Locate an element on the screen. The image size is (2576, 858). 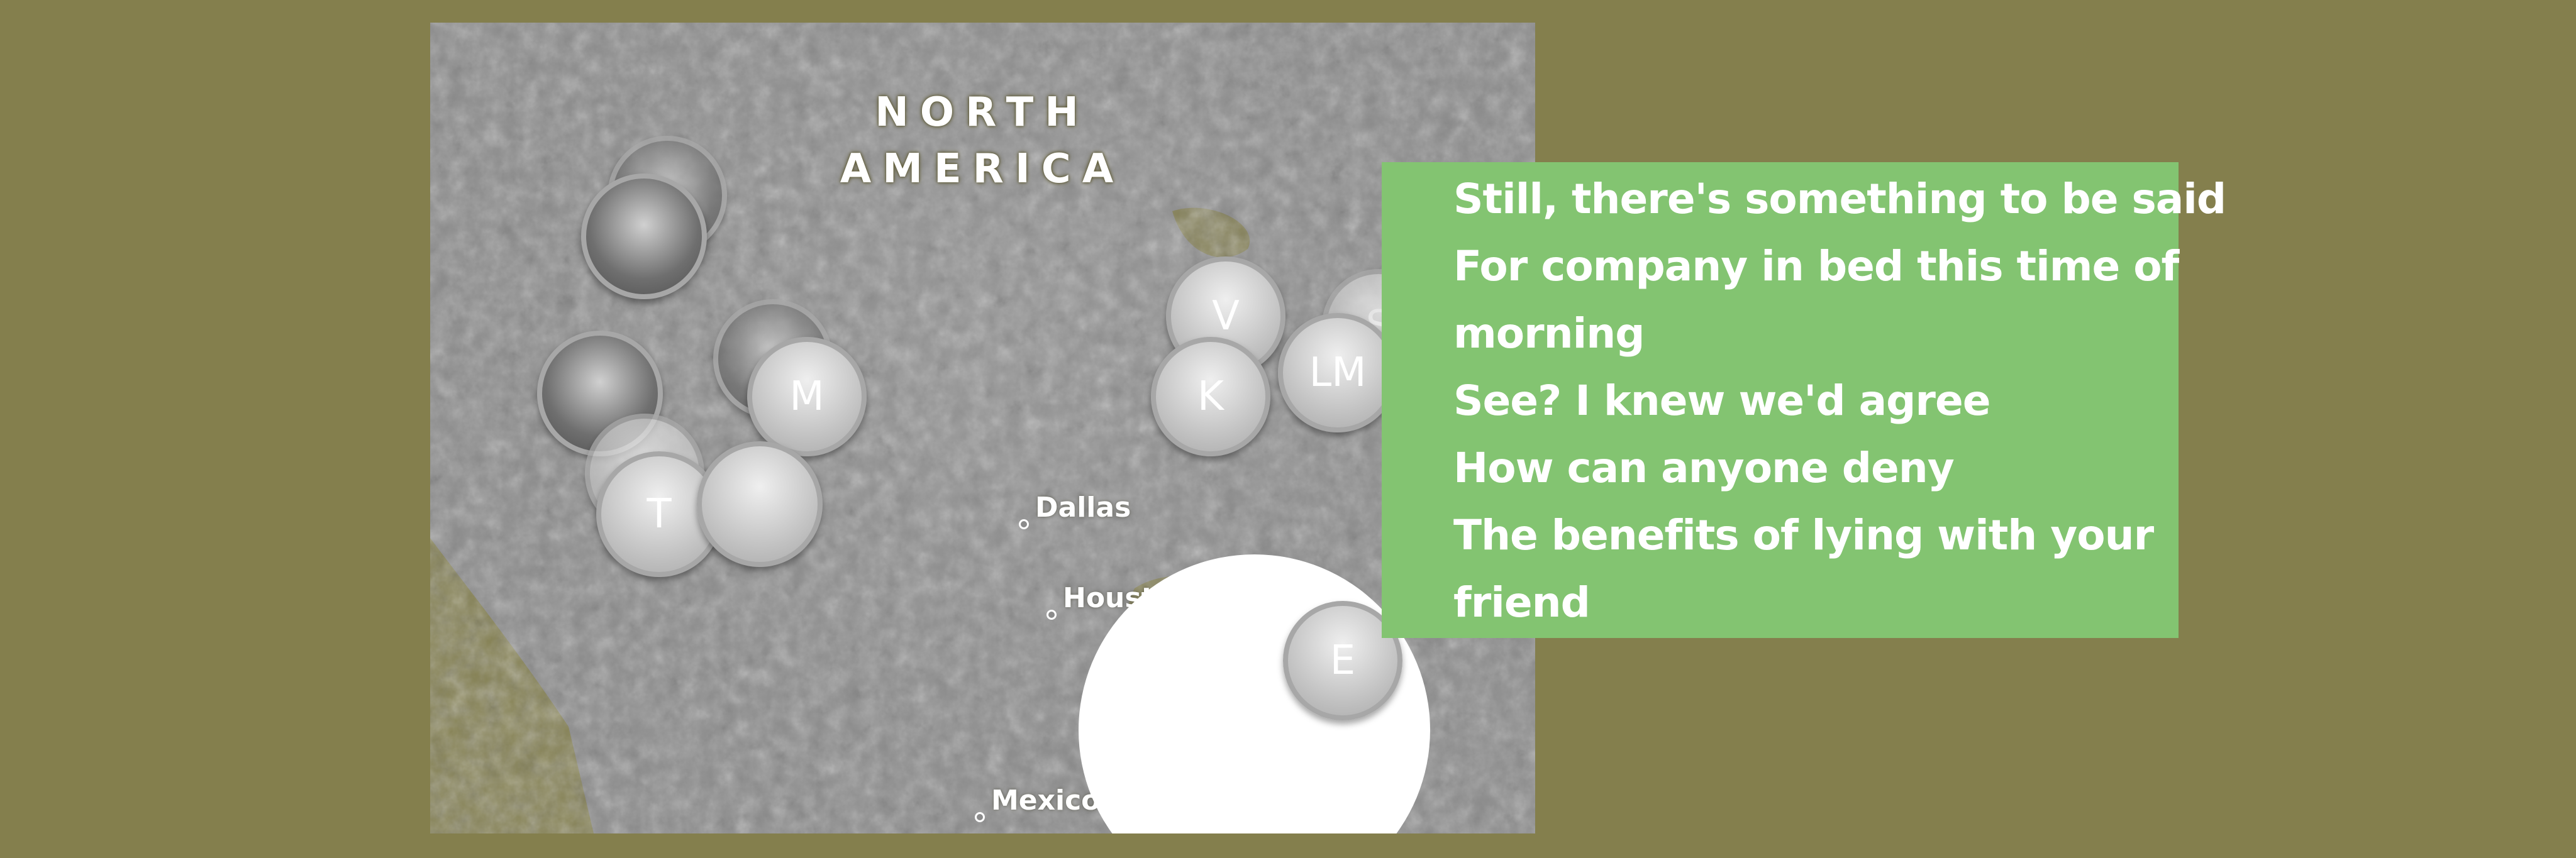
lyric-line: See? I knew we'd agree is located at coordinates (1721, 401).